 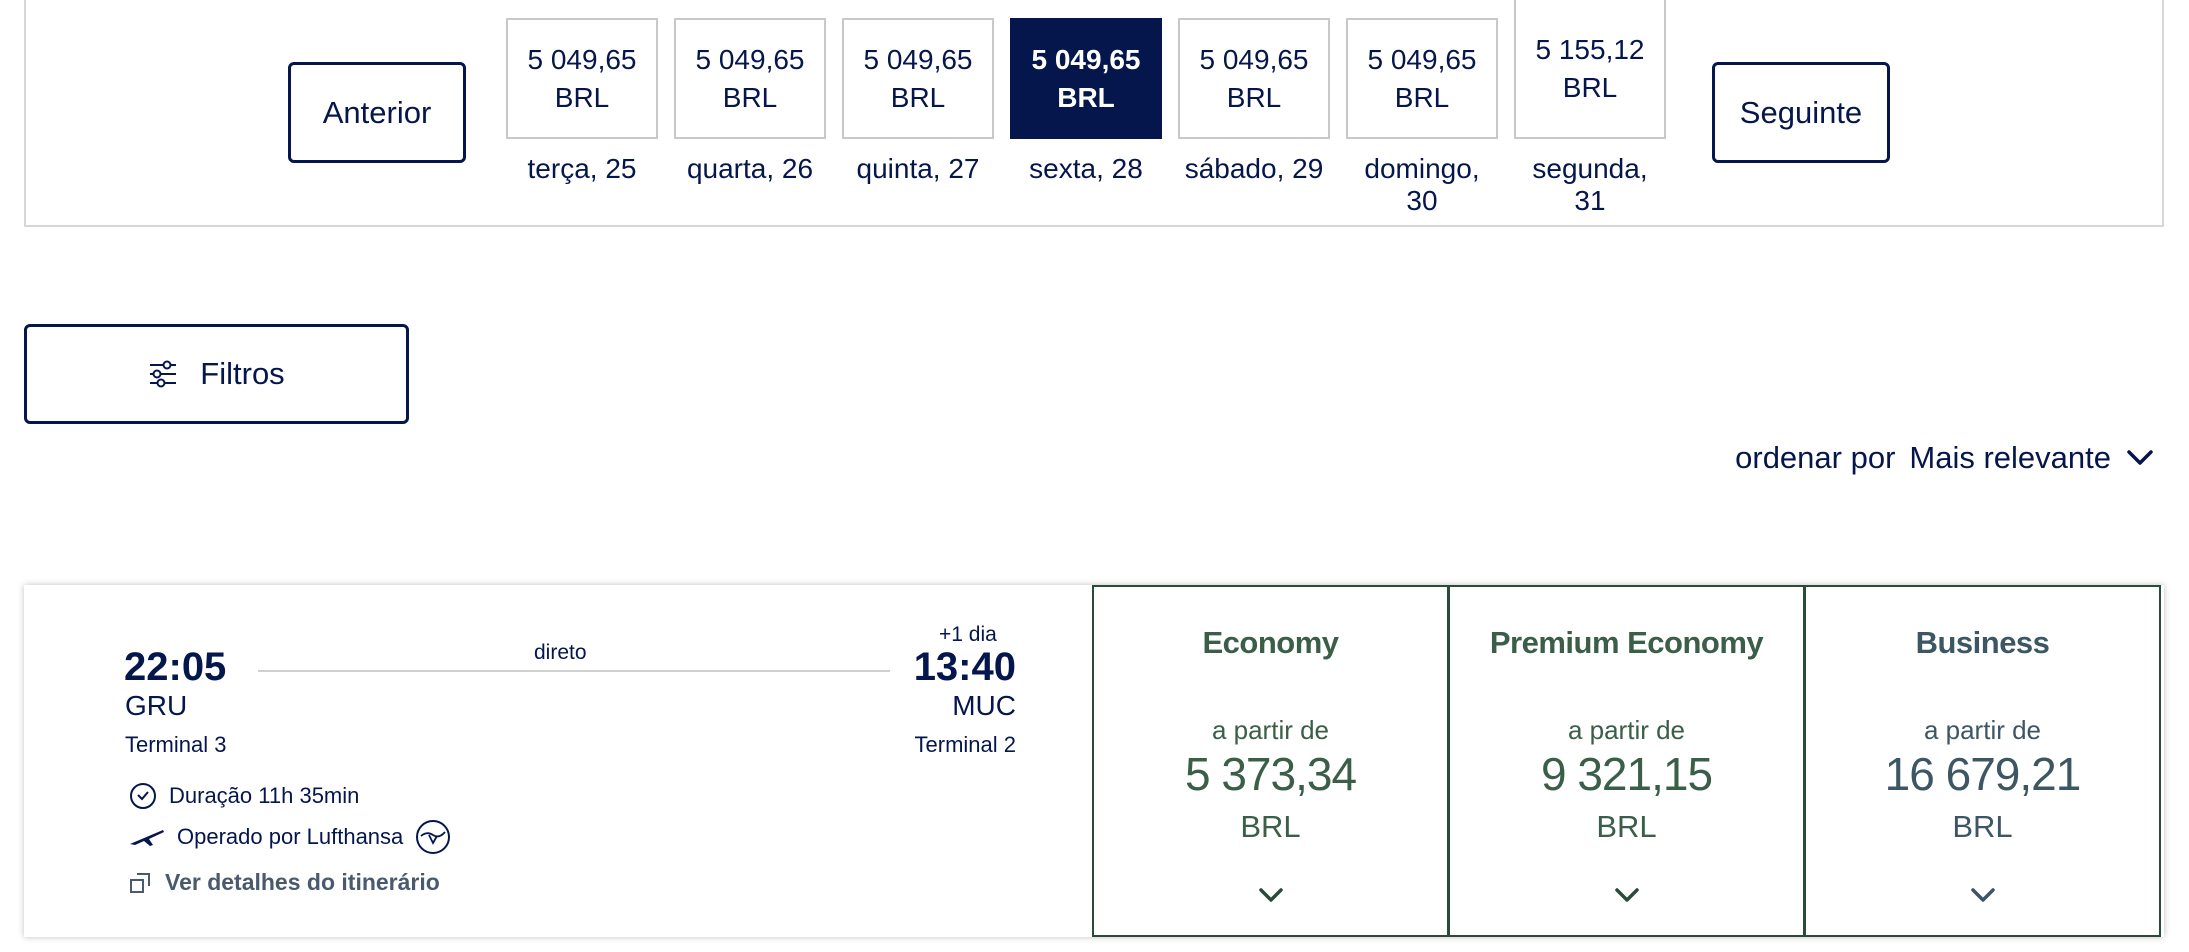 I want to click on date-label: terça, 25, so click(x=582, y=168).